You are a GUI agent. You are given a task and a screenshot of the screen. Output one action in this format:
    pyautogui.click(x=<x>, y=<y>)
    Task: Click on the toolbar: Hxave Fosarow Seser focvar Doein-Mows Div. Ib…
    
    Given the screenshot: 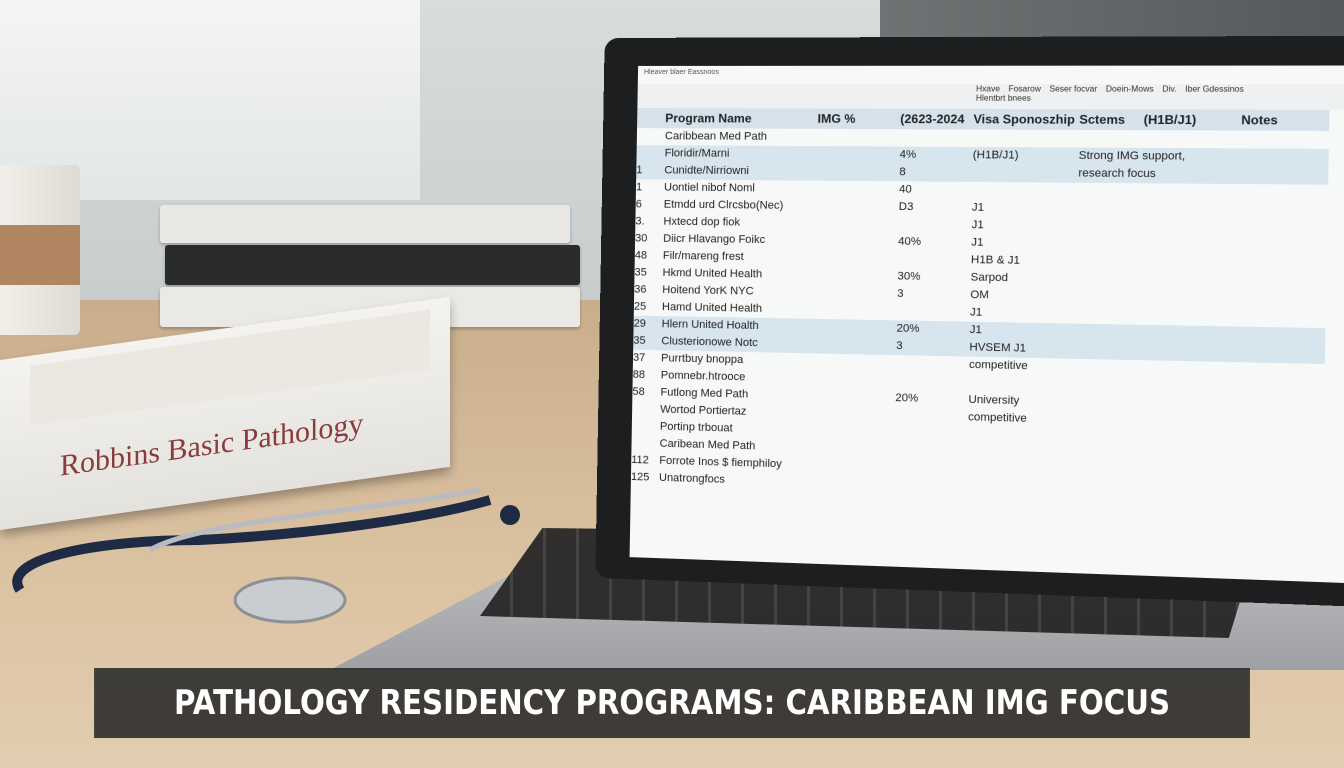 What is the action you would take?
    pyautogui.click(x=990, y=96)
    